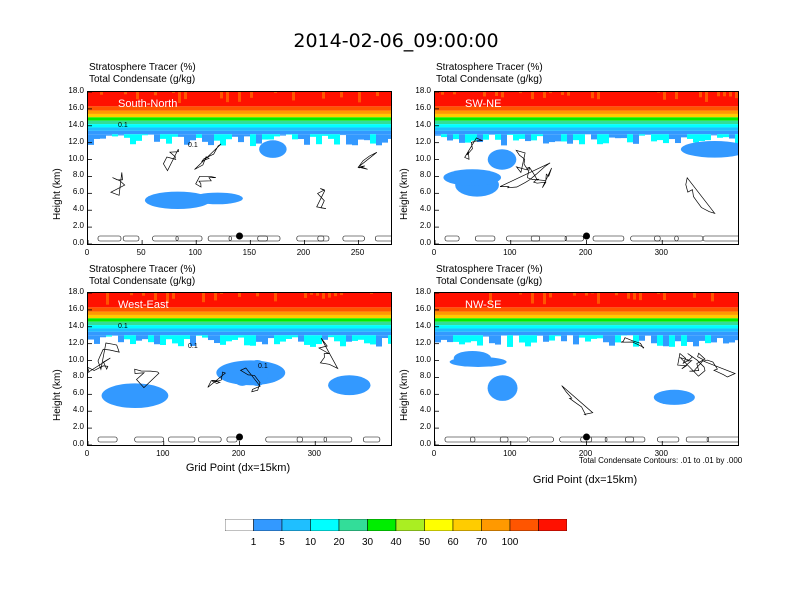 The height and width of the screenshot is (612, 792). I want to click on colorbar-label: 40, so click(396, 542).